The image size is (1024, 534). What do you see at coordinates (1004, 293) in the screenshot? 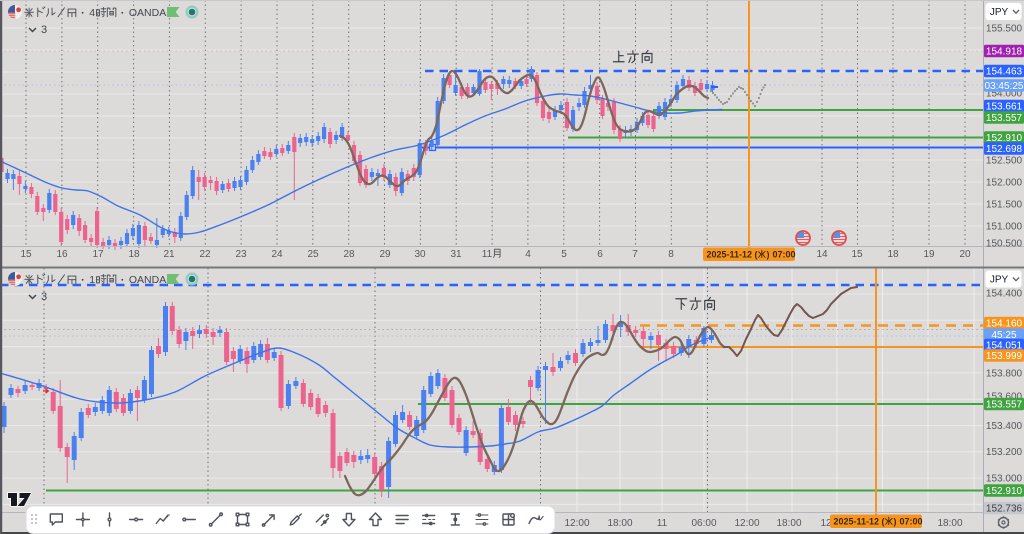
I see `svg-text: 154.400` at bounding box center [1004, 293].